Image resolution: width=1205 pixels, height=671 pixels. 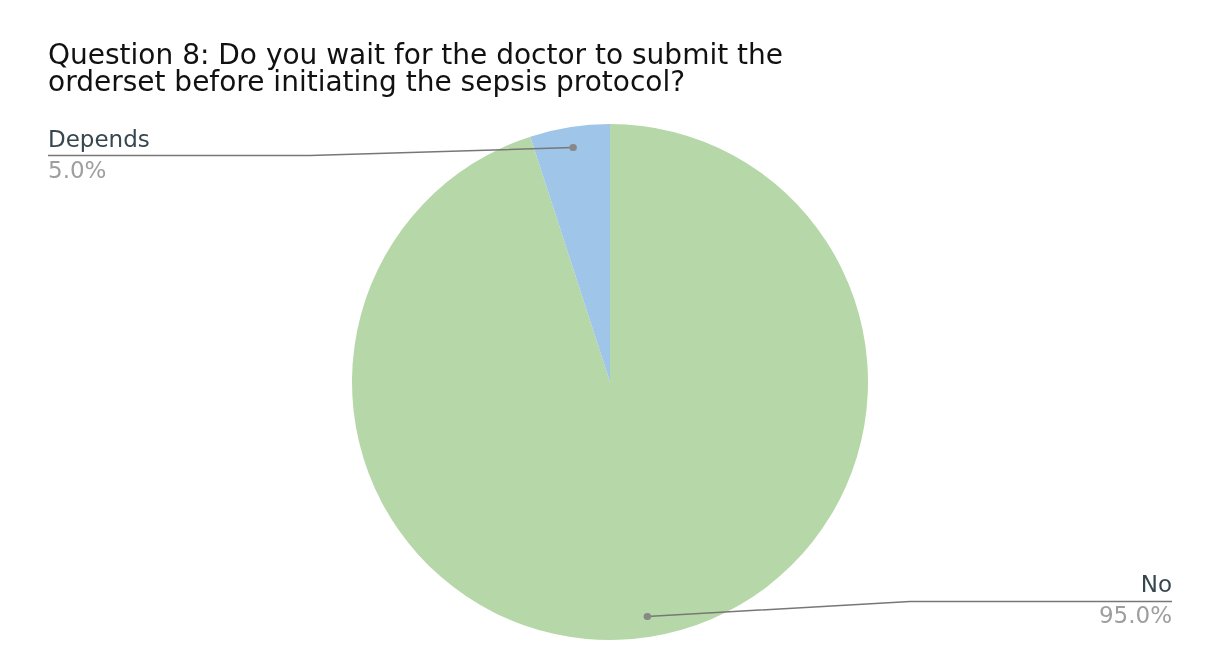 What do you see at coordinates (570, 253) in the screenshot?
I see `pie-slice` at bounding box center [570, 253].